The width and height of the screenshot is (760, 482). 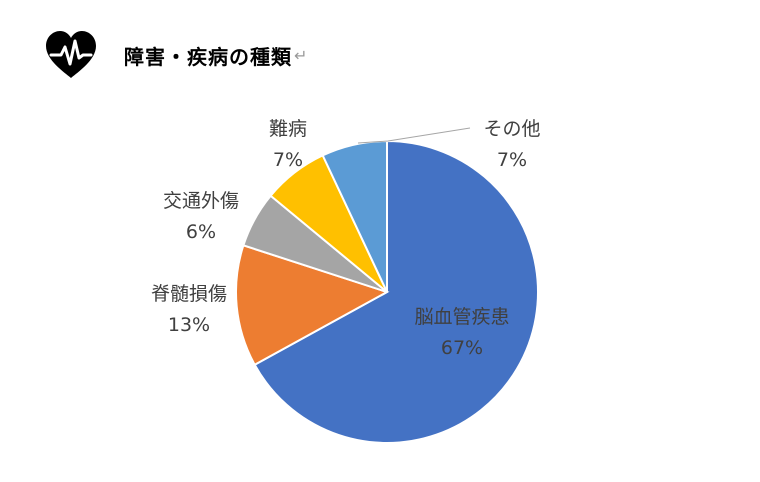 I want to click on slice-value-3: 7%, so click(x=288, y=160).